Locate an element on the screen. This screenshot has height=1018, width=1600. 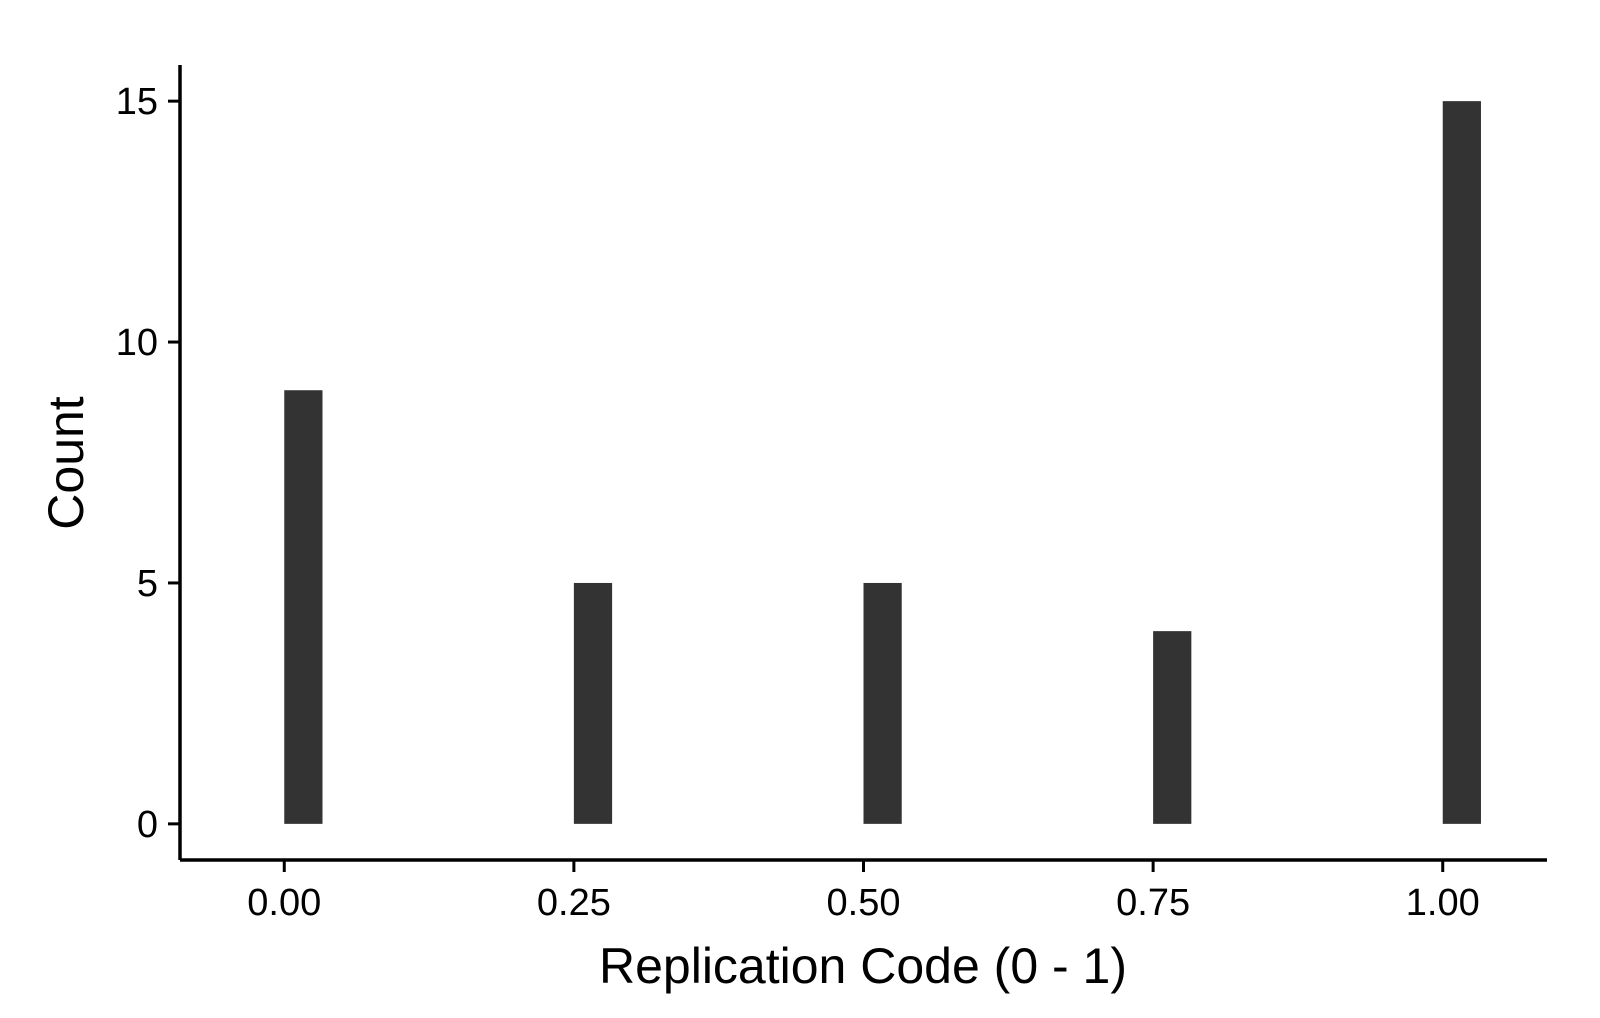
x-tick-label: 0.00 is located at coordinates (284, 903).